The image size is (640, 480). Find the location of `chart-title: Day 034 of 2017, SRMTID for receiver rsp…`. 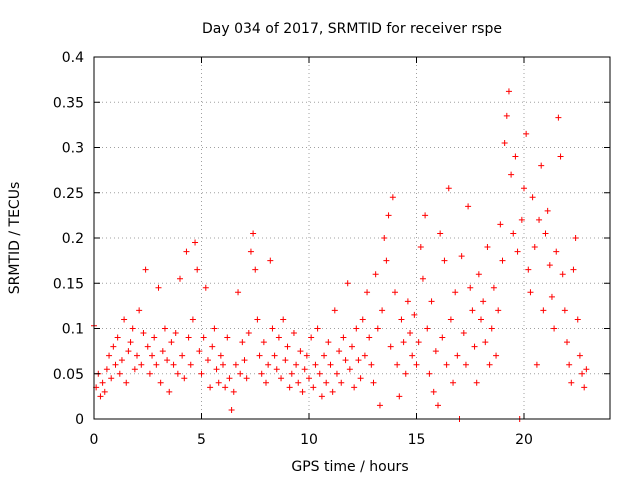

chart-title: Day 034 of 2017, SRMTID for receiver rsp… is located at coordinates (352, 29).